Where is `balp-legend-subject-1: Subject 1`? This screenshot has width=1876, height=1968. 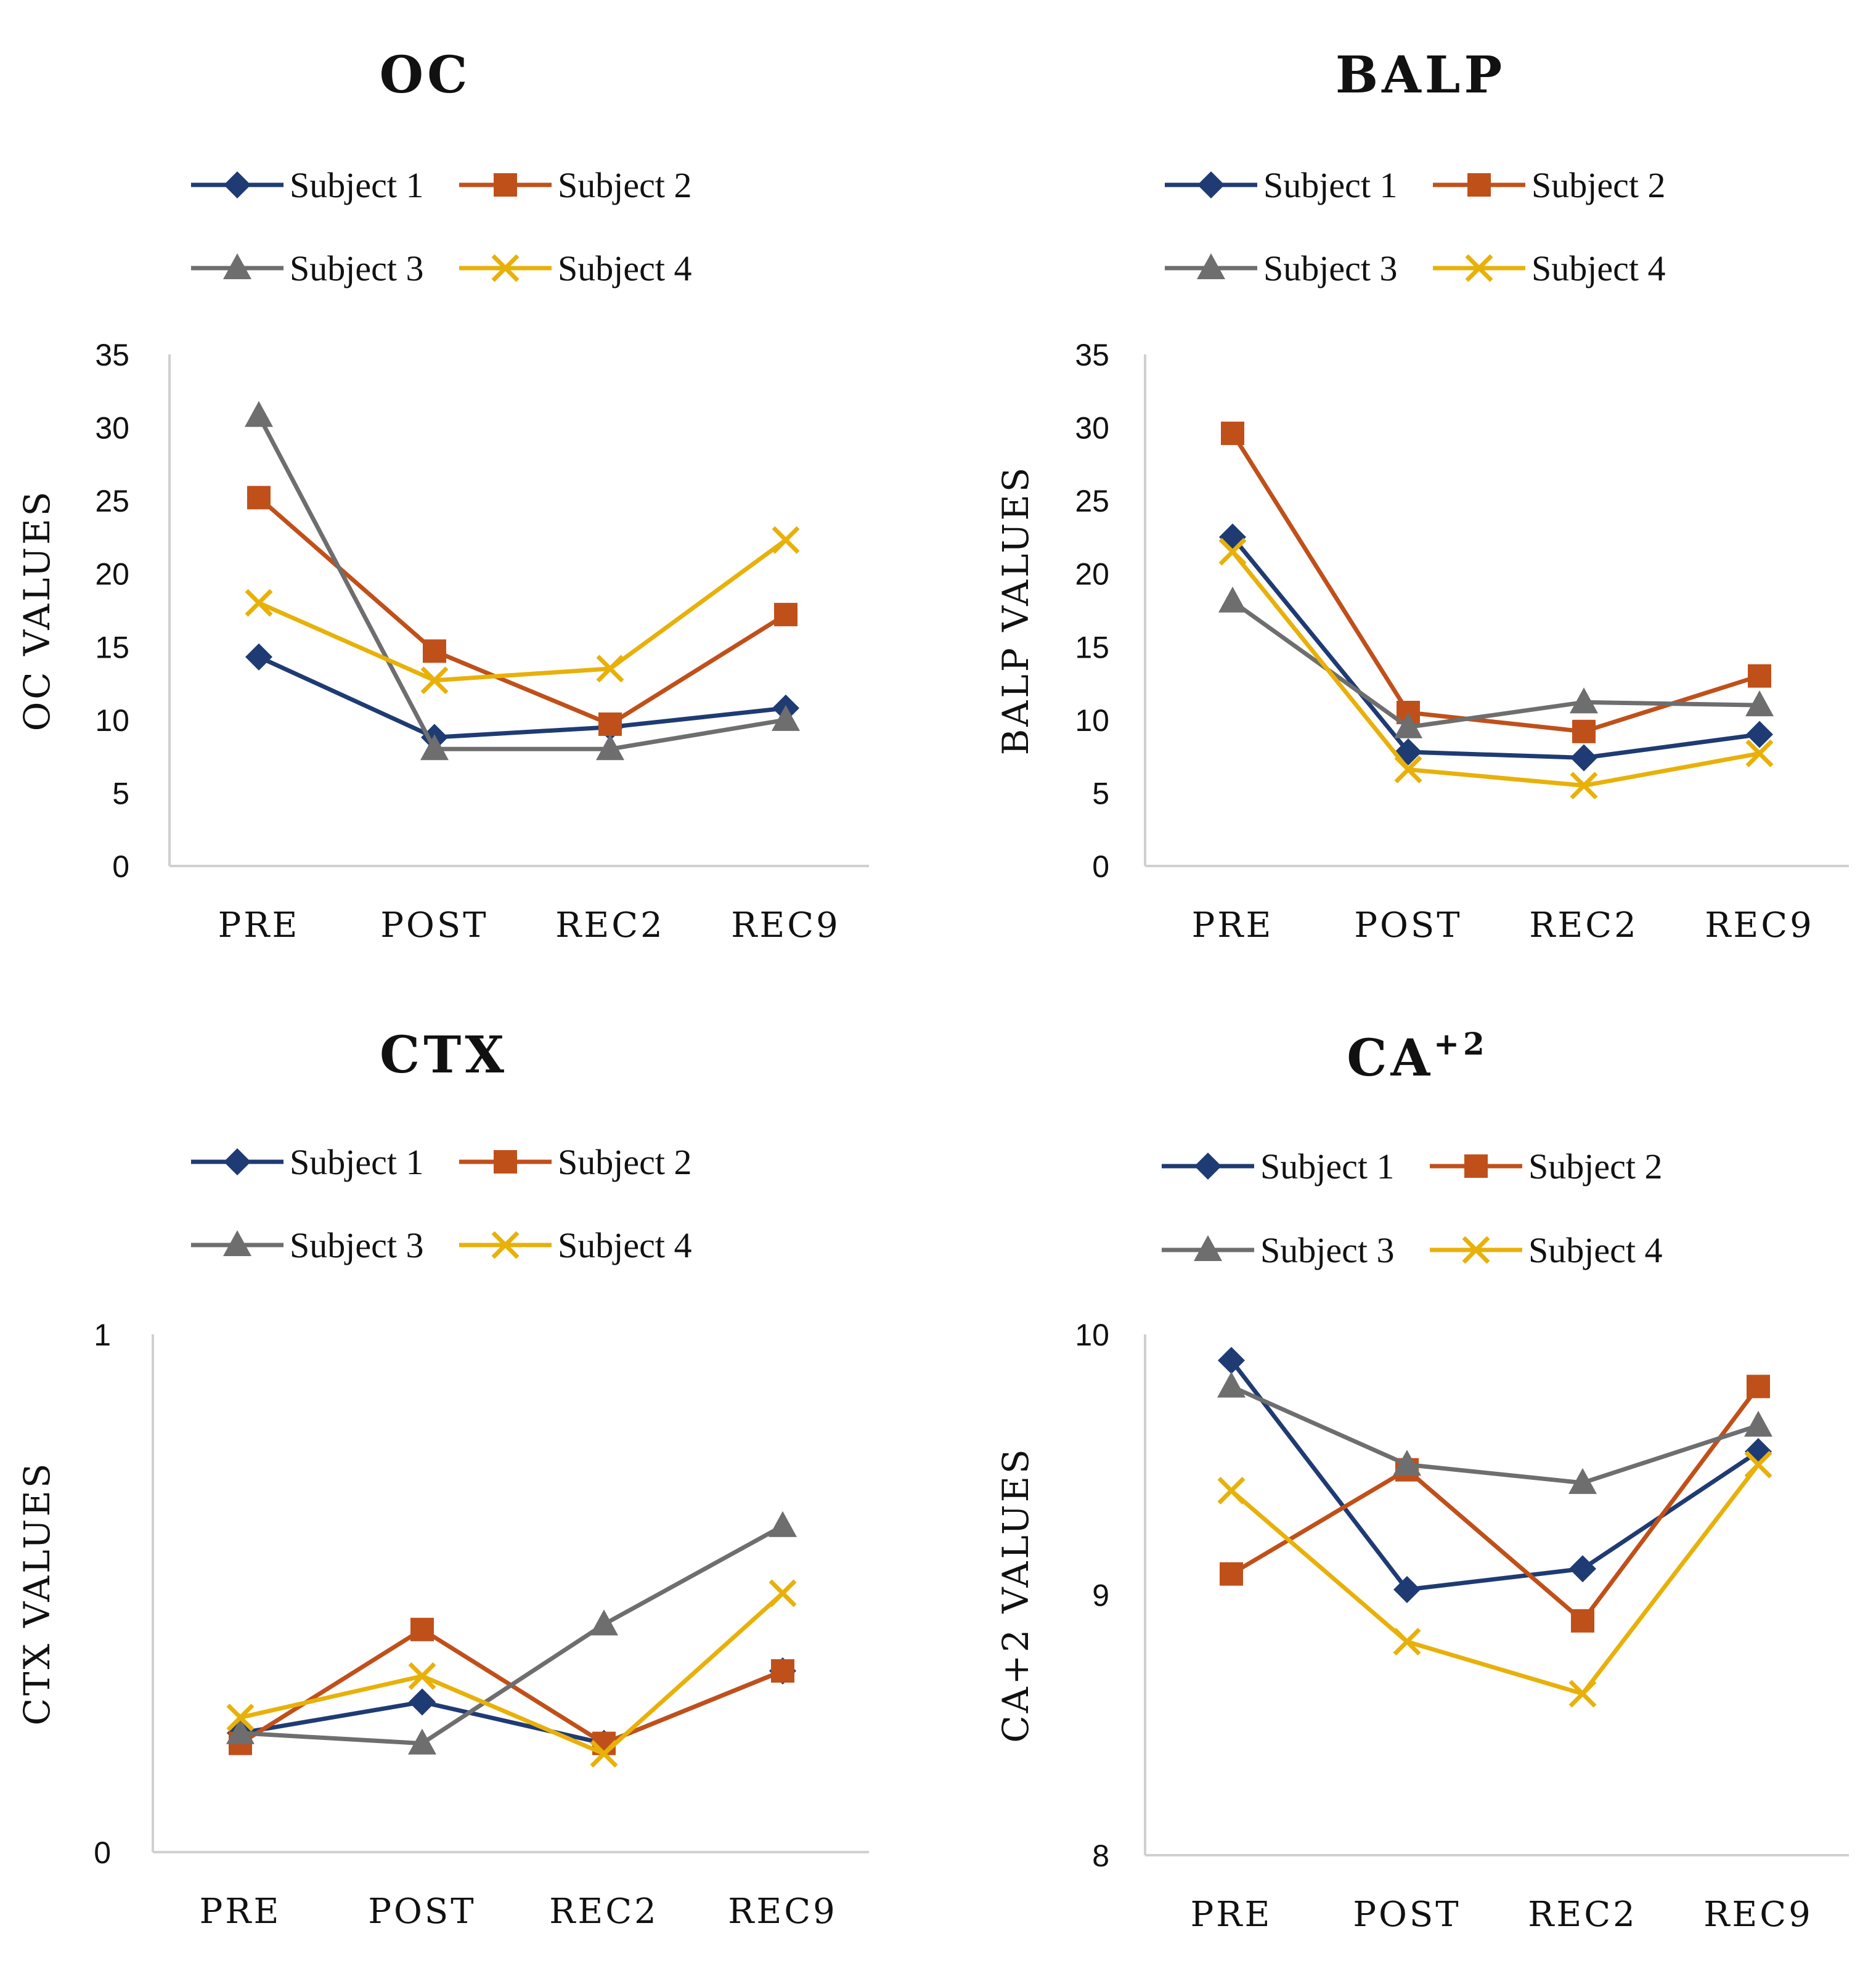
balp-legend-subject-1: Subject 1 is located at coordinates (1281, 185).